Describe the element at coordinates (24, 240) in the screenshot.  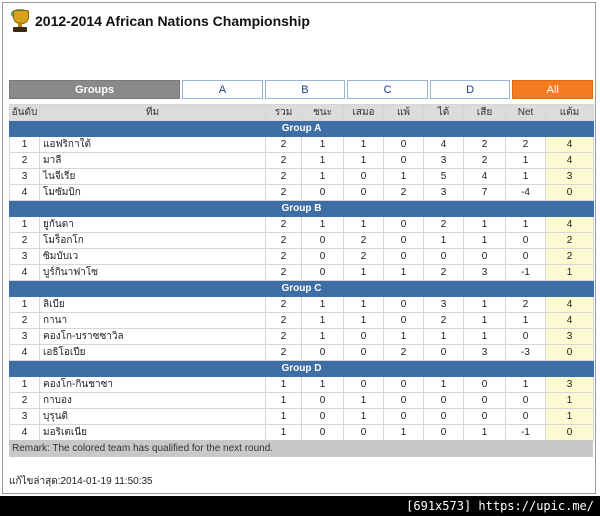
I see `cell-rank: 2` at that location.